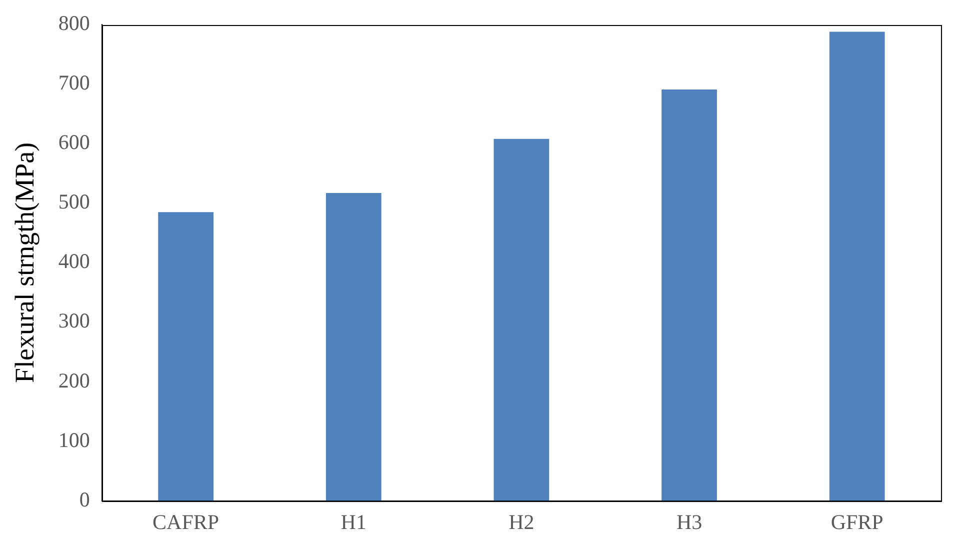 This screenshot has width=959, height=552. Describe the element at coordinates (74, 320) in the screenshot. I see `y-tick-label: 300` at that location.